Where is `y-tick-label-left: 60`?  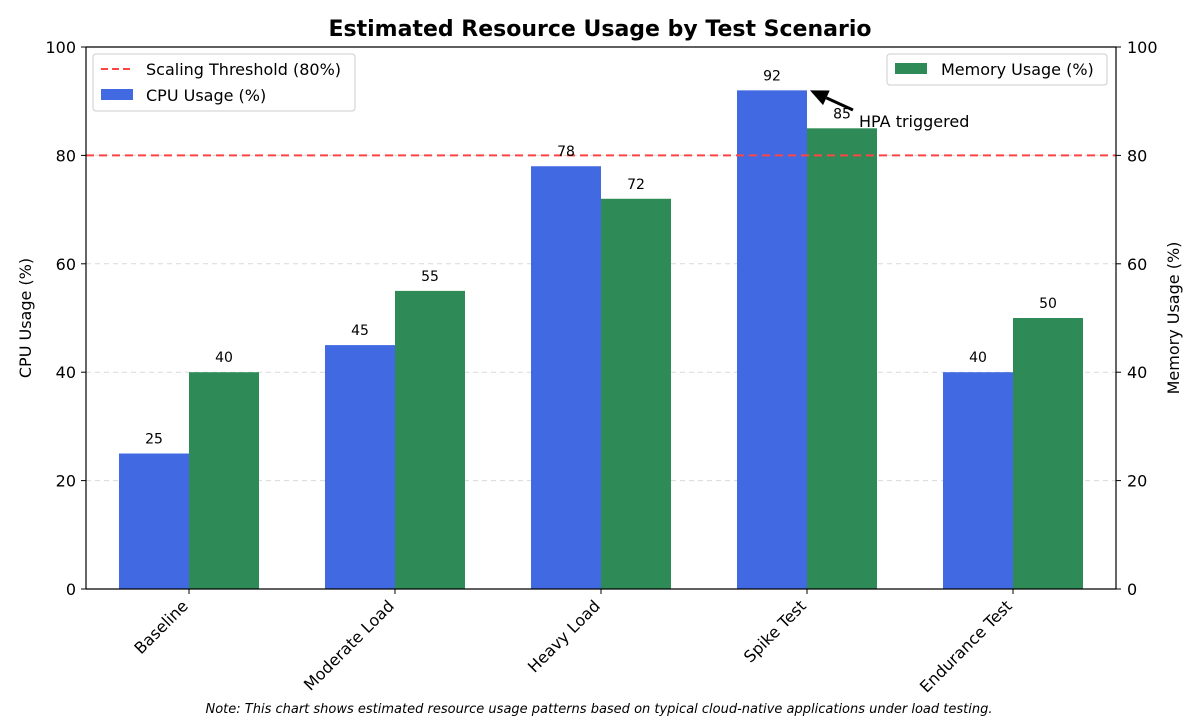
y-tick-label-left: 60 is located at coordinates (66, 264).